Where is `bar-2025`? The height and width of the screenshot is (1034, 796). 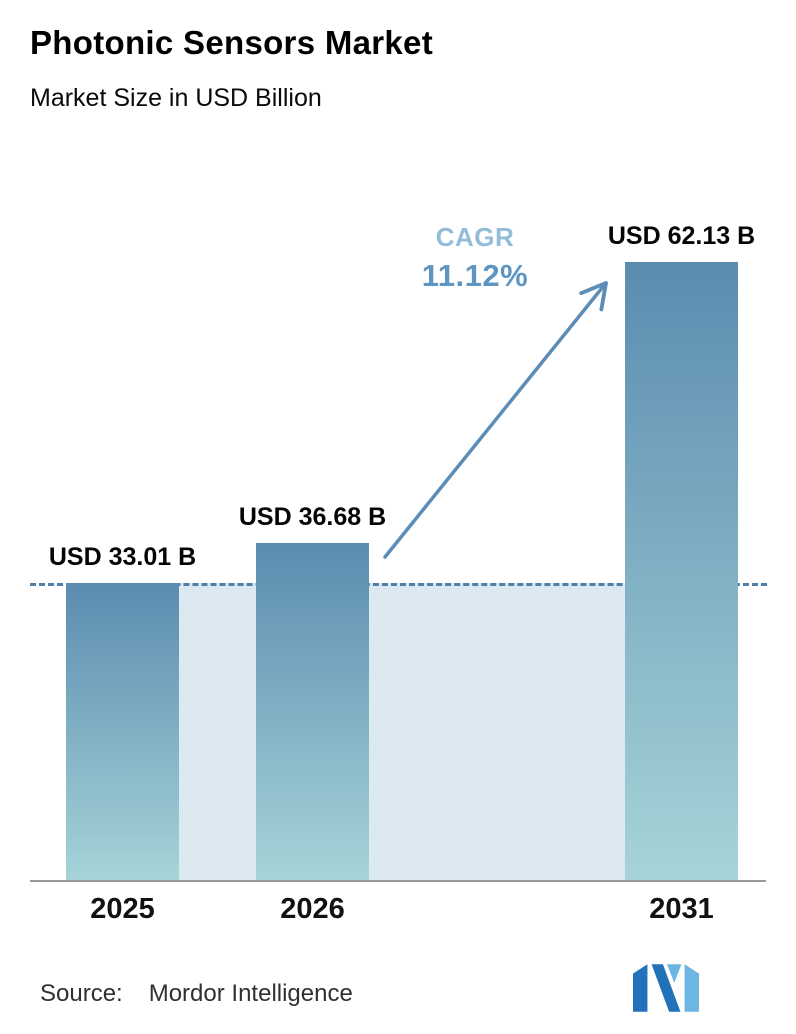 bar-2025 is located at coordinates (122, 732).